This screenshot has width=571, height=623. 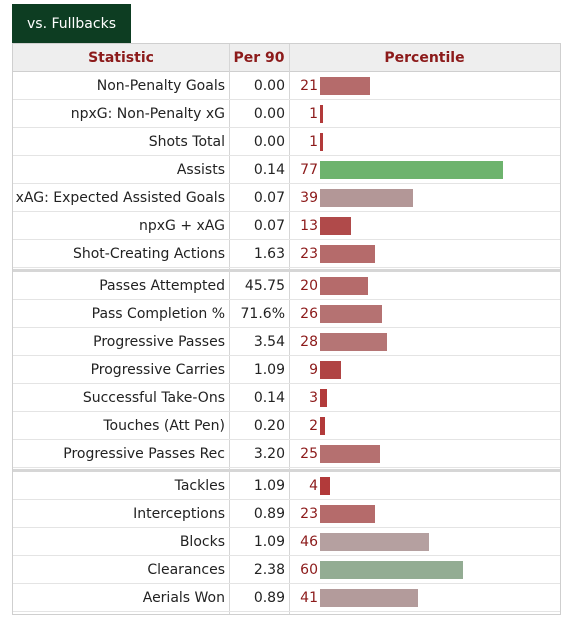 What do you see at coordinates (309, 598) in the screenshot?
I see `percentile-value: 41` at bounding box center [309, 598].